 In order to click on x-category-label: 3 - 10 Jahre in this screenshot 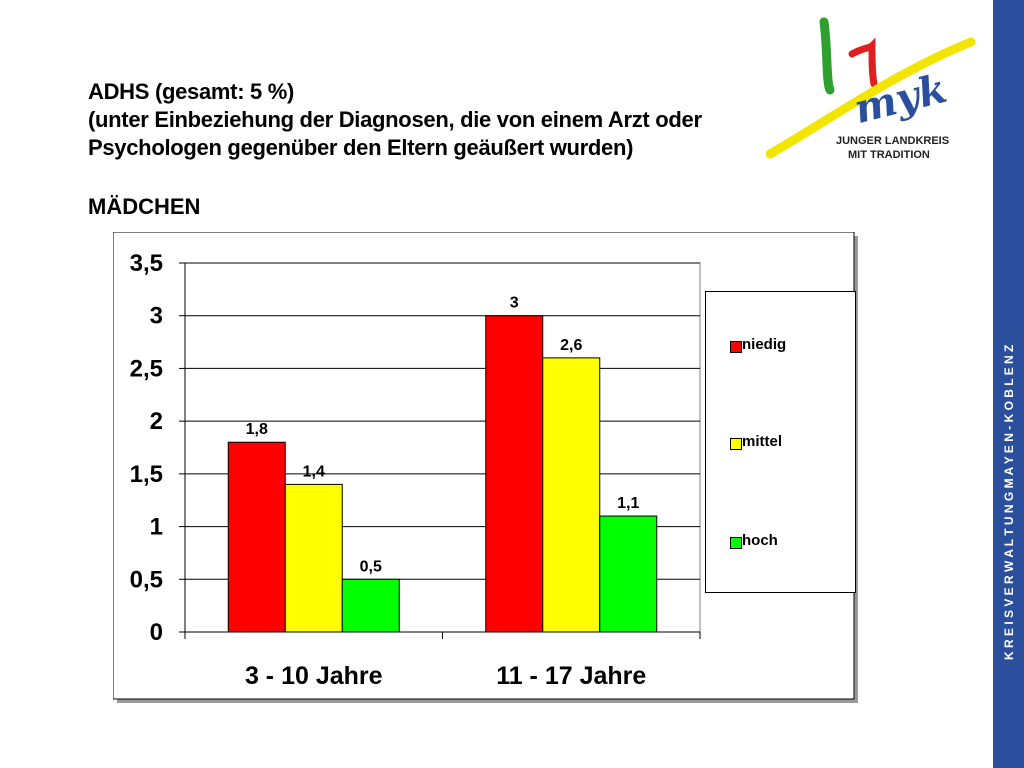, I will do `click(314, 676)`.